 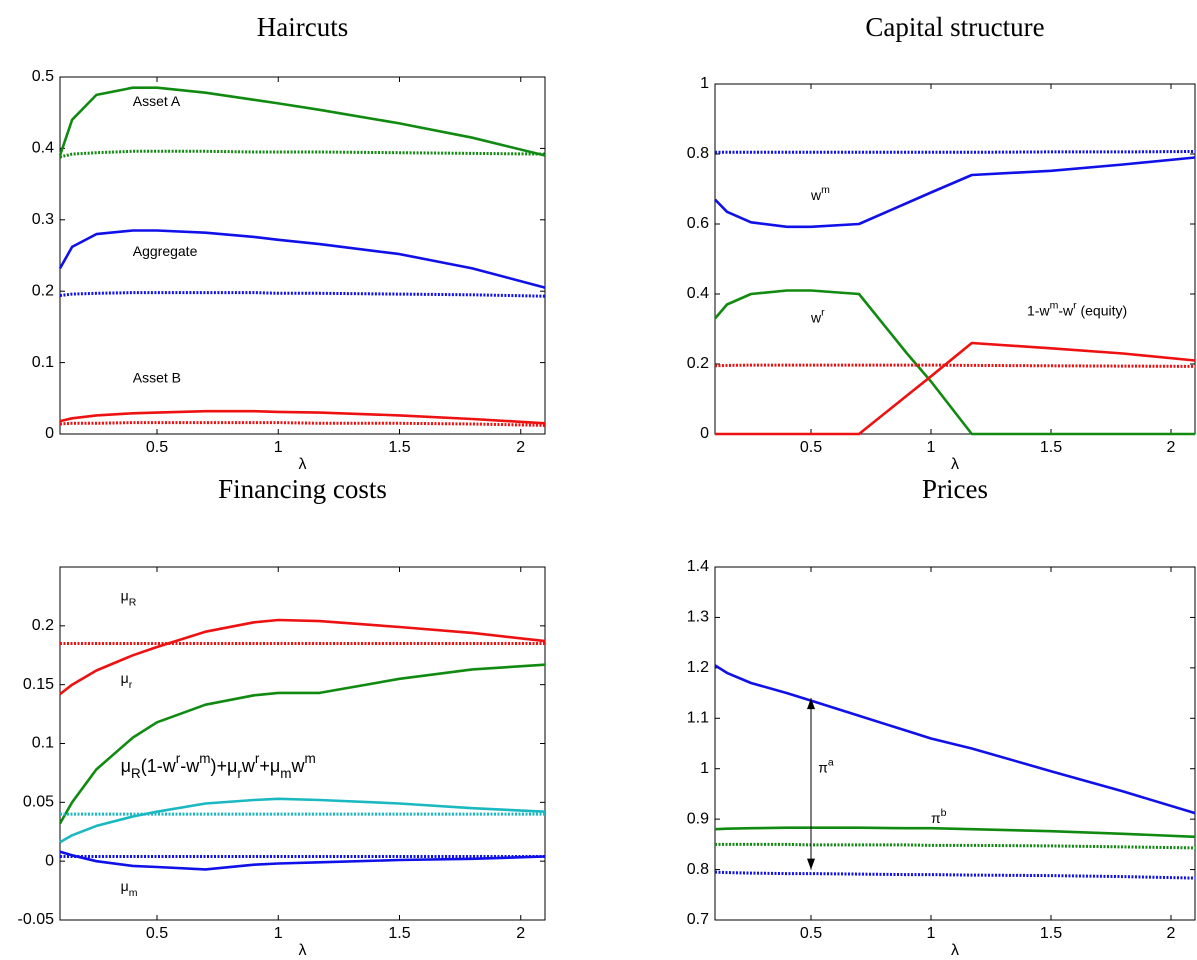 I want to click on annotation: Asset B, so click(x=157, y=377).